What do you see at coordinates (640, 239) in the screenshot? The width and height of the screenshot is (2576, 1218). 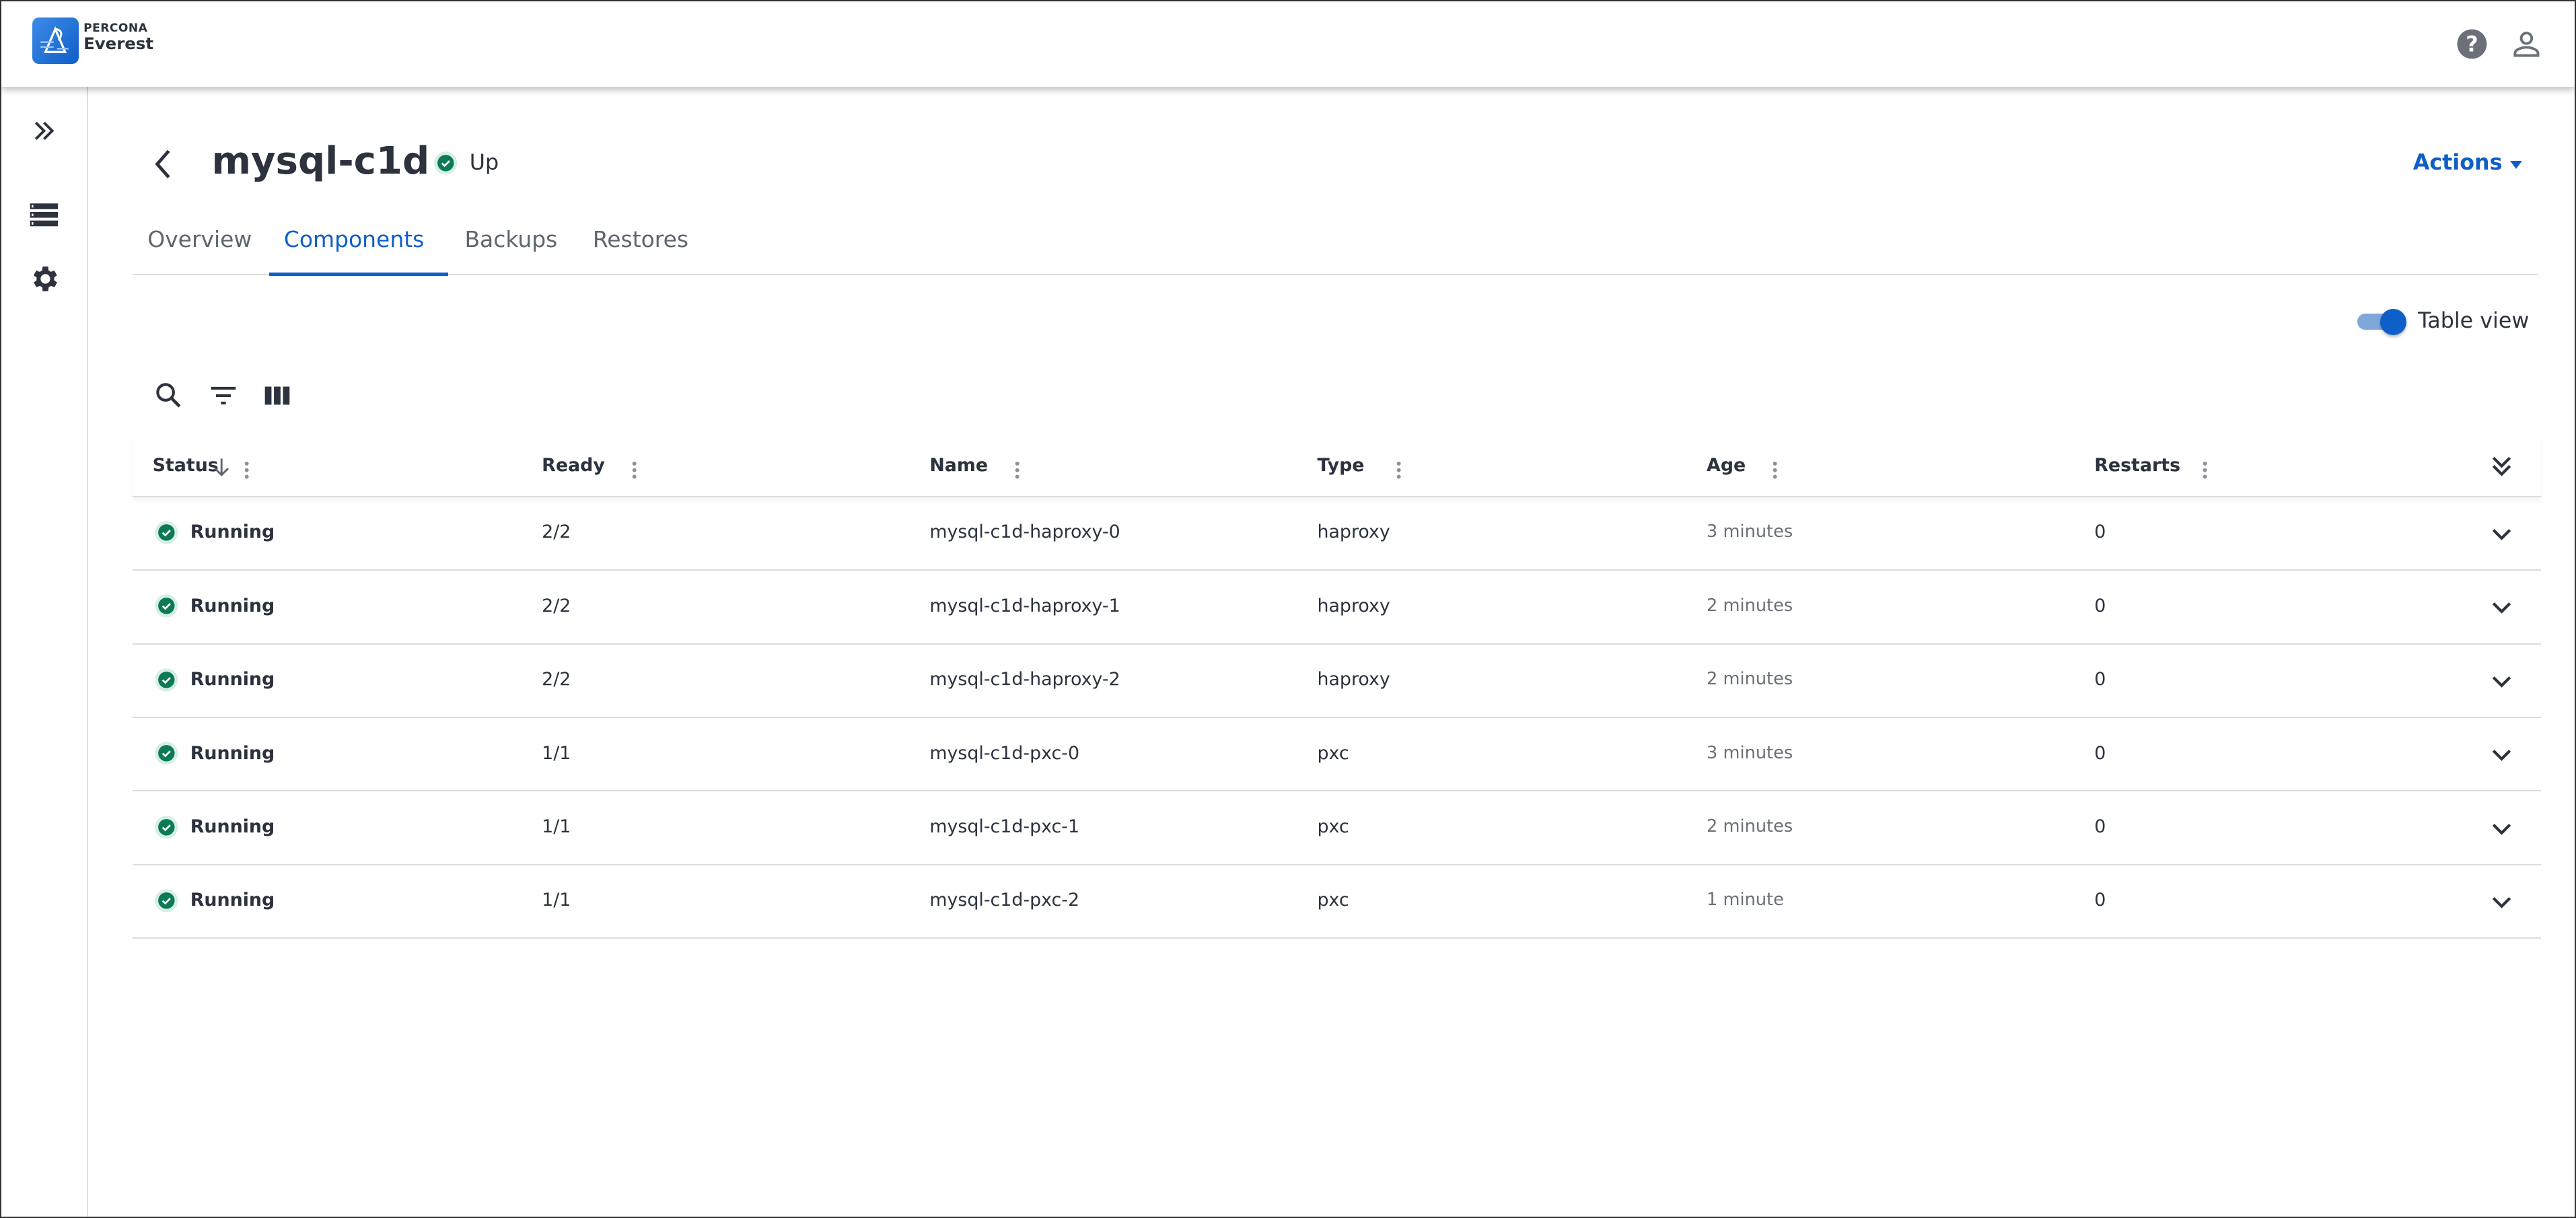 I see `tab-restores: Restores` at bounding box center [640, 239].